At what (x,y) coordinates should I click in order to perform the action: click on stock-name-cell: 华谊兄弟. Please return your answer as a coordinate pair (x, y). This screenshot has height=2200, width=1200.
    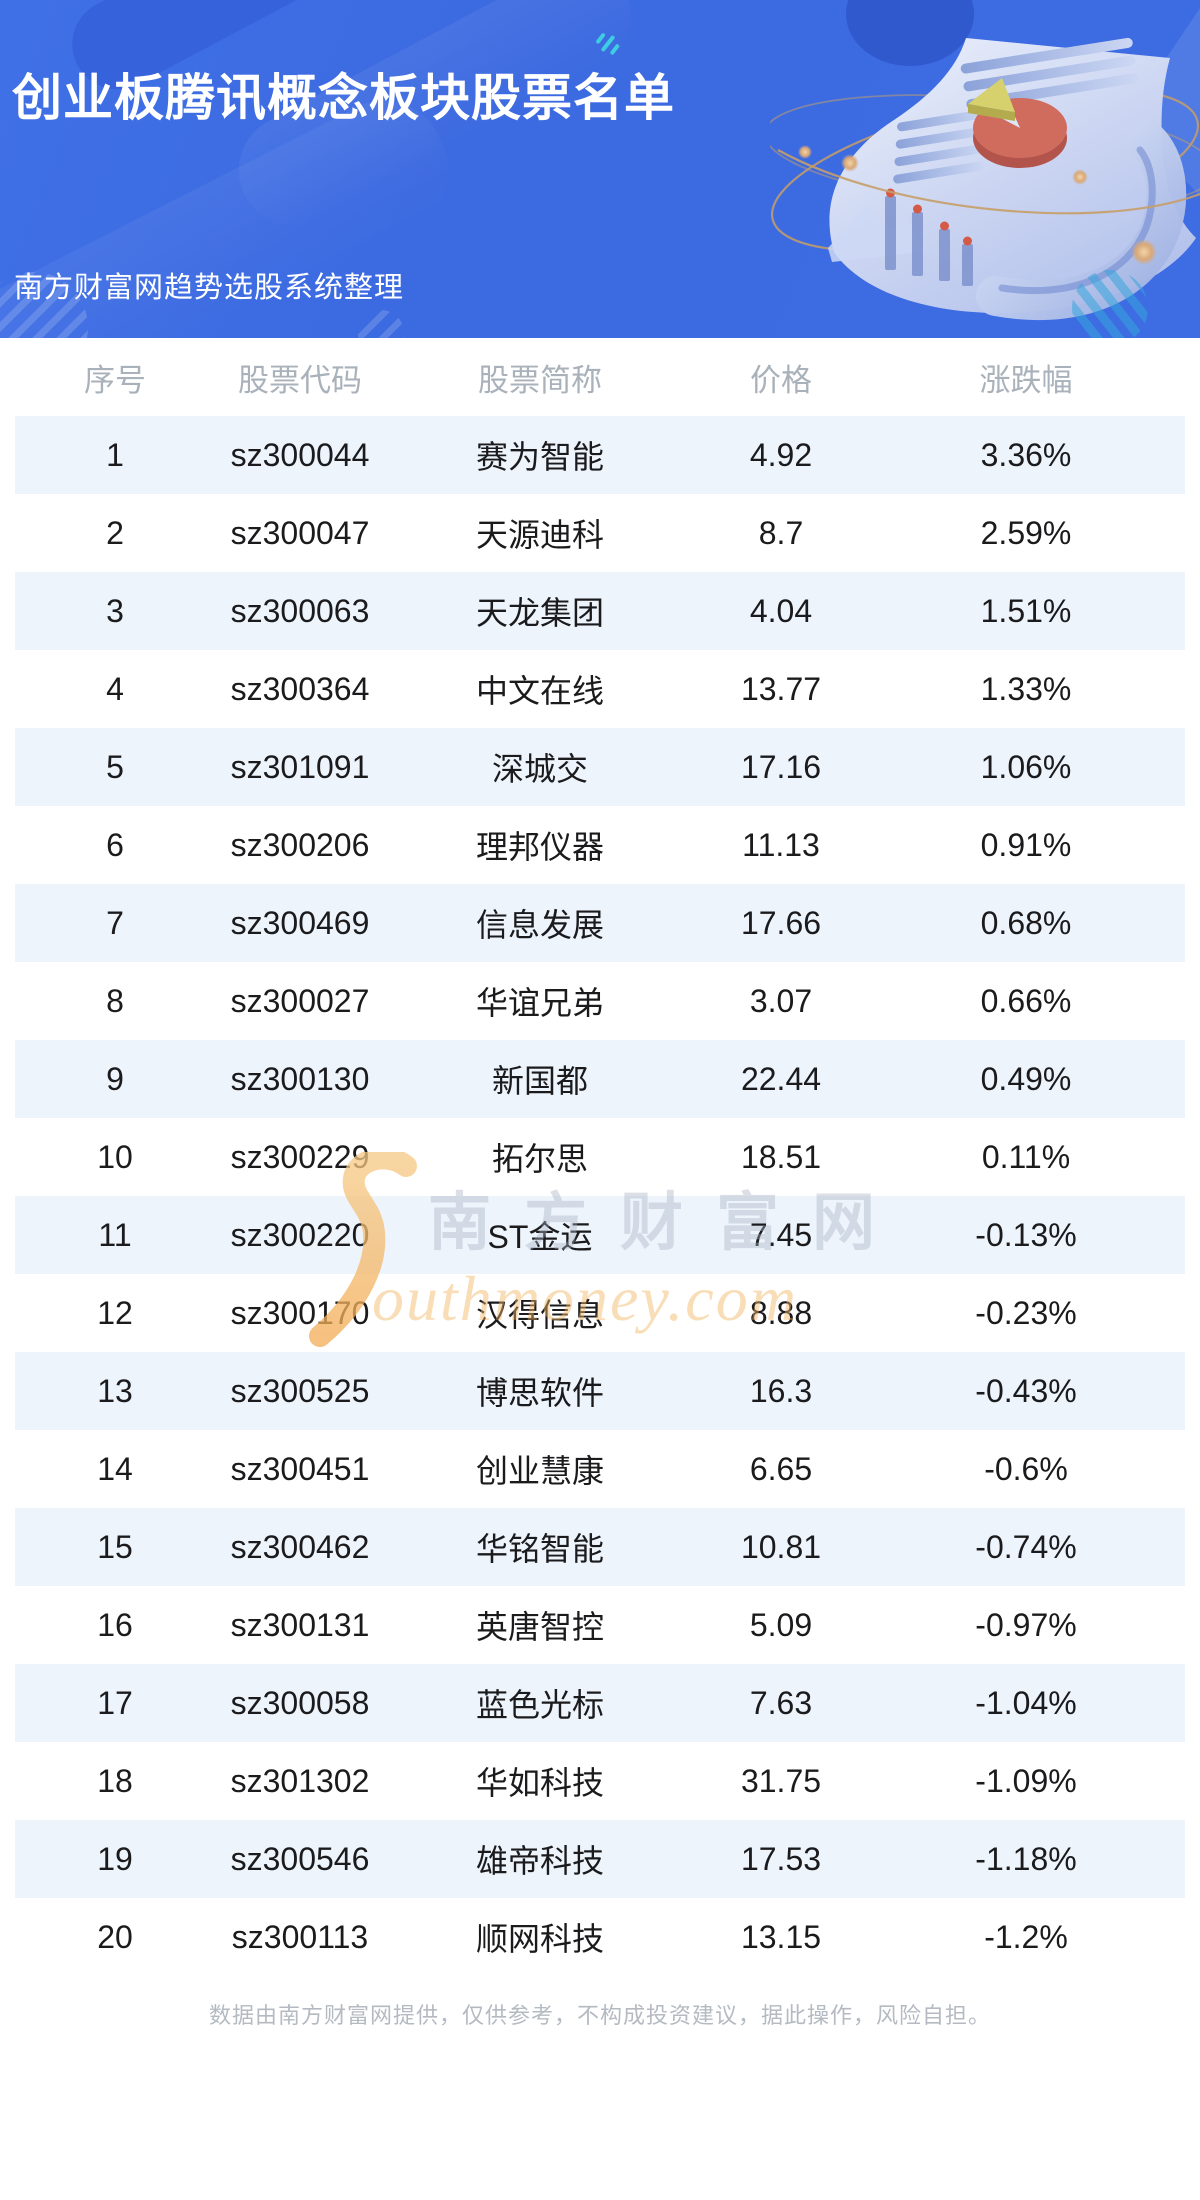
    Looking at the image, I should click on (539, 1003).